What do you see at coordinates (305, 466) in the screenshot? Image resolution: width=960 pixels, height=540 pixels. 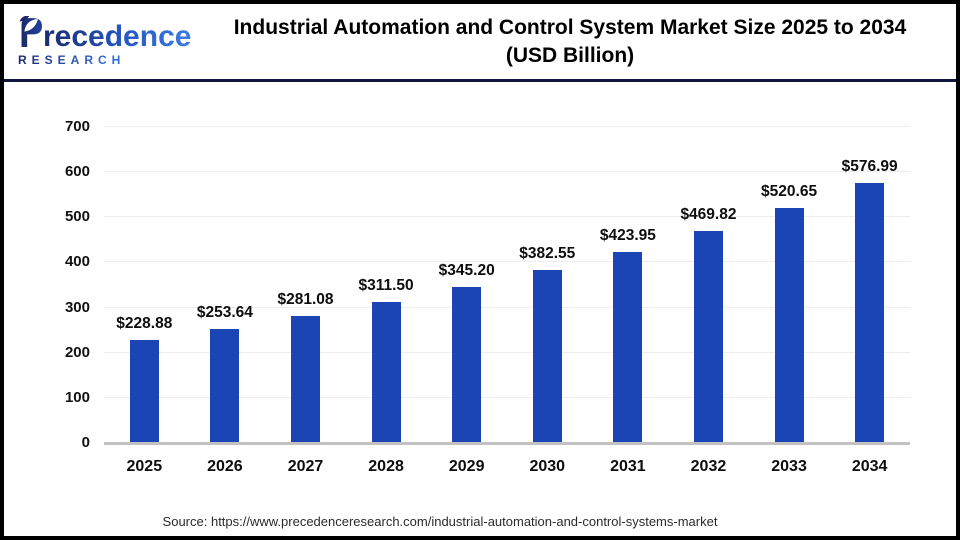 I see `x-tick-label-2027: 2027` at bounding box center [305, 466].